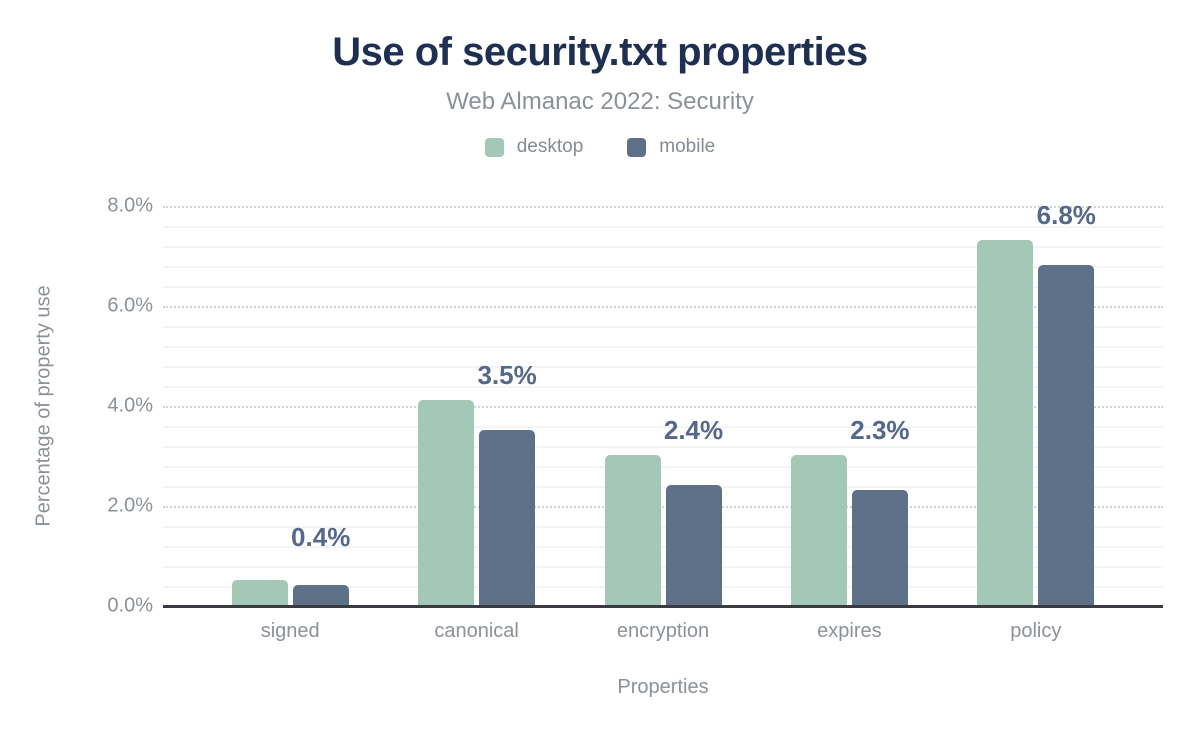 Image resolution: width=1200 pixels, height=742 pixels. I want to click on bar-mobile-policy, so click(1066, 435).